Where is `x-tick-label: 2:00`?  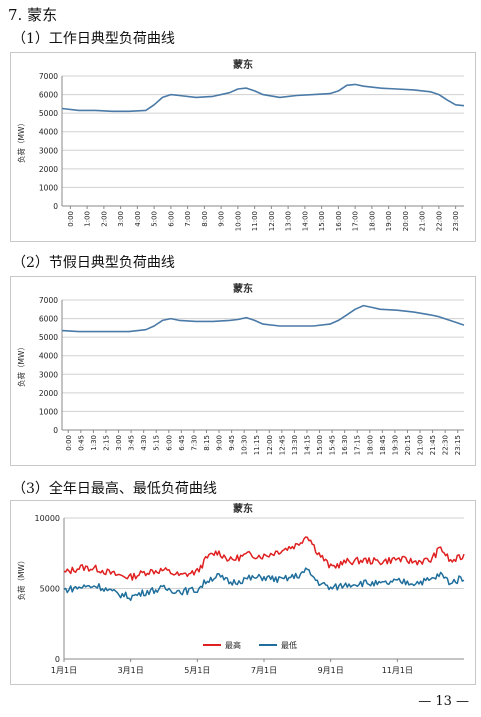
x-tick-label: 2:00 is located at coordinates (104, 219).